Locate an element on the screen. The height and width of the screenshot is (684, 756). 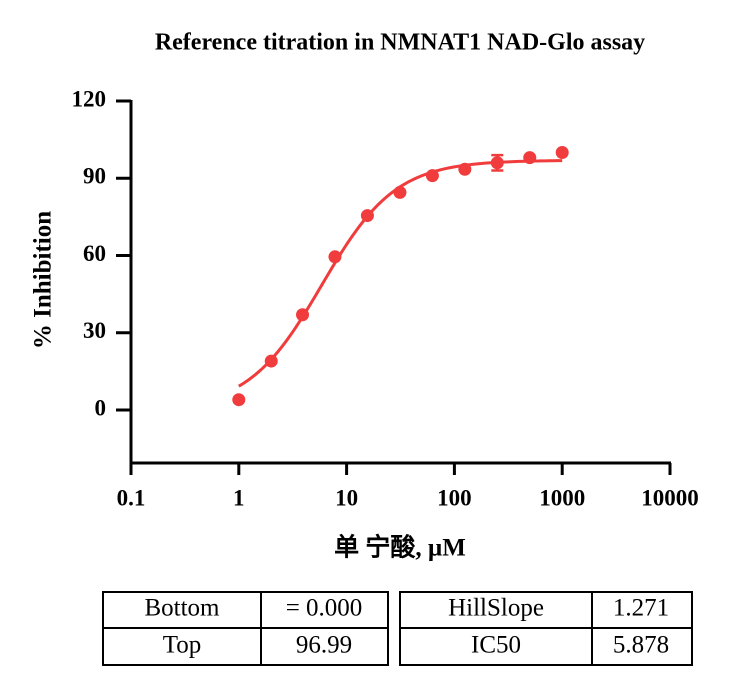
x-tick-label: 0.1 is located at coordinates (131, 497).